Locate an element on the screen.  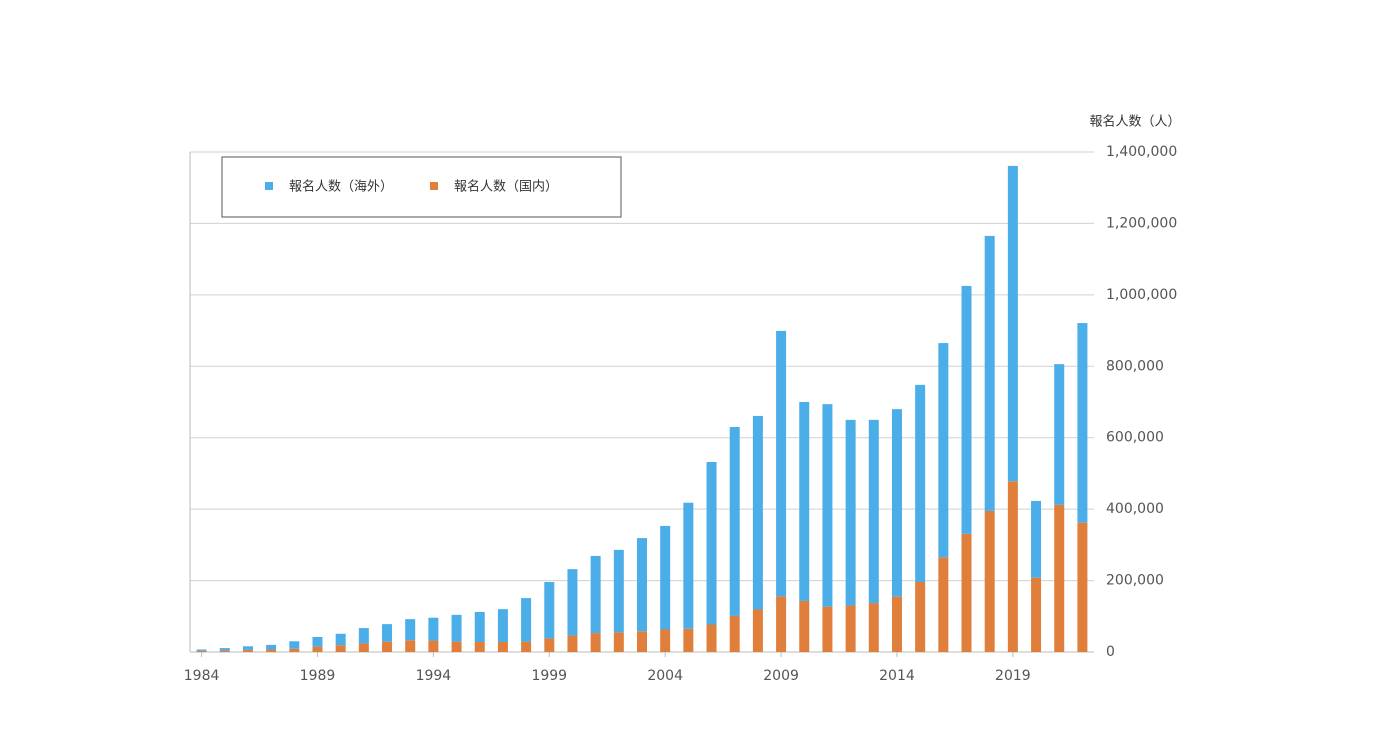
y-tick-label: 800,000 is located at coordinates (1135, 366).